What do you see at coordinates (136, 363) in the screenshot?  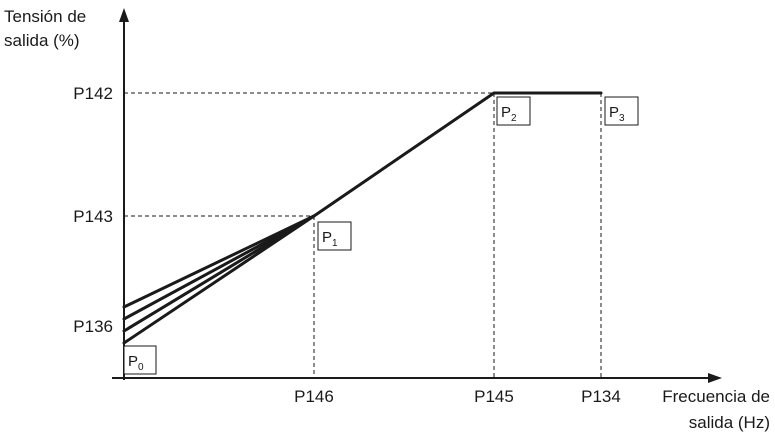 I see `point-p0-text: P0` at bounding box center [136, 363].